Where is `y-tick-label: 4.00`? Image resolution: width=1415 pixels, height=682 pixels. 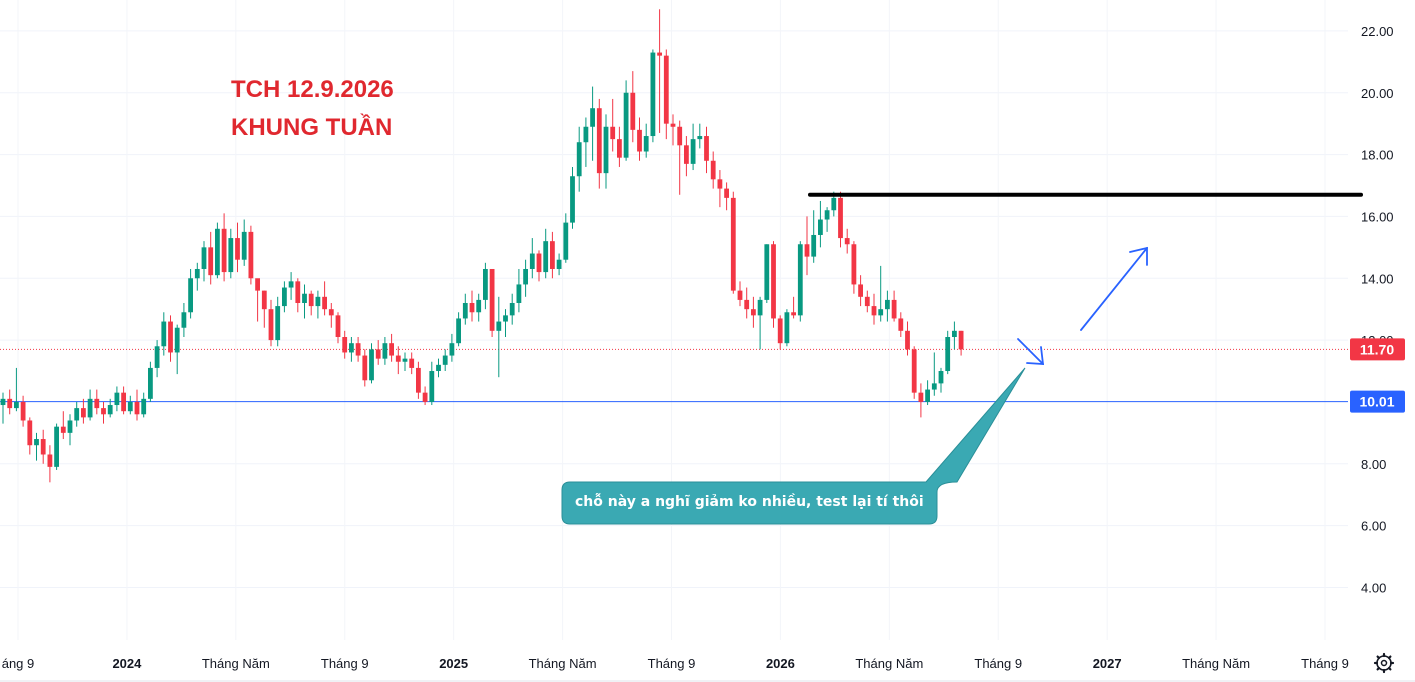 y-tick-label: 4.00 is located at coordinates (1373, 587).